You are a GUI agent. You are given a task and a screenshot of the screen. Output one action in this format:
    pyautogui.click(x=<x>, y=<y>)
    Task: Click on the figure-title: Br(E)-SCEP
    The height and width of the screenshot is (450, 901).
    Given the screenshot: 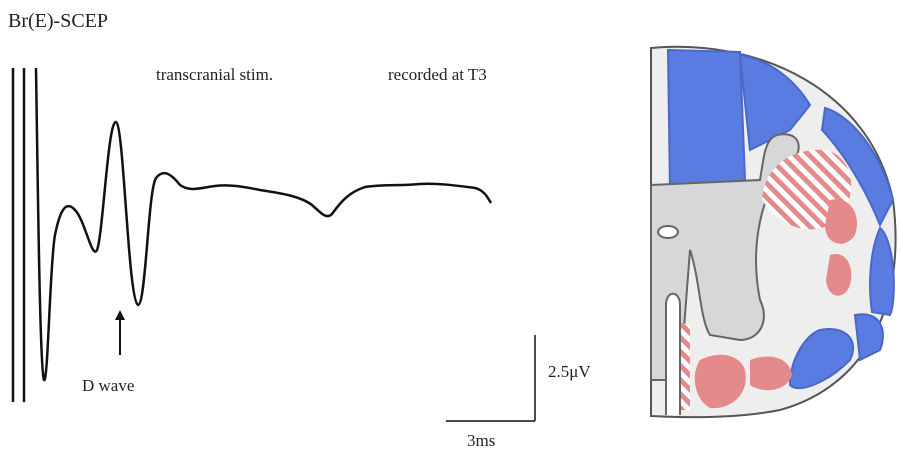 What is the action you would take?
    pyautogui.click(x=58, y=21)
    